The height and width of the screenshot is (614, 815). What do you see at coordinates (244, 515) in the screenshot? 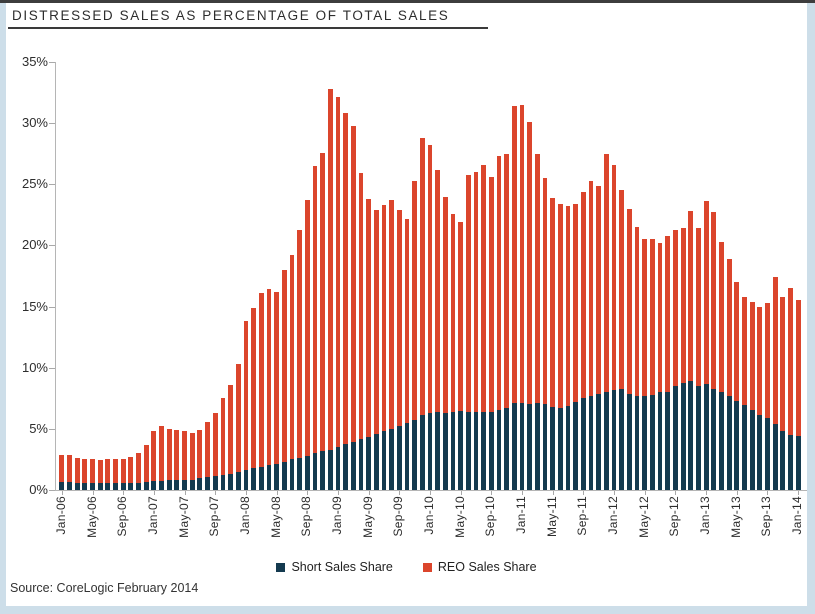
I see `x-axis-label: Jan-08` at bounding box center [244, 515].